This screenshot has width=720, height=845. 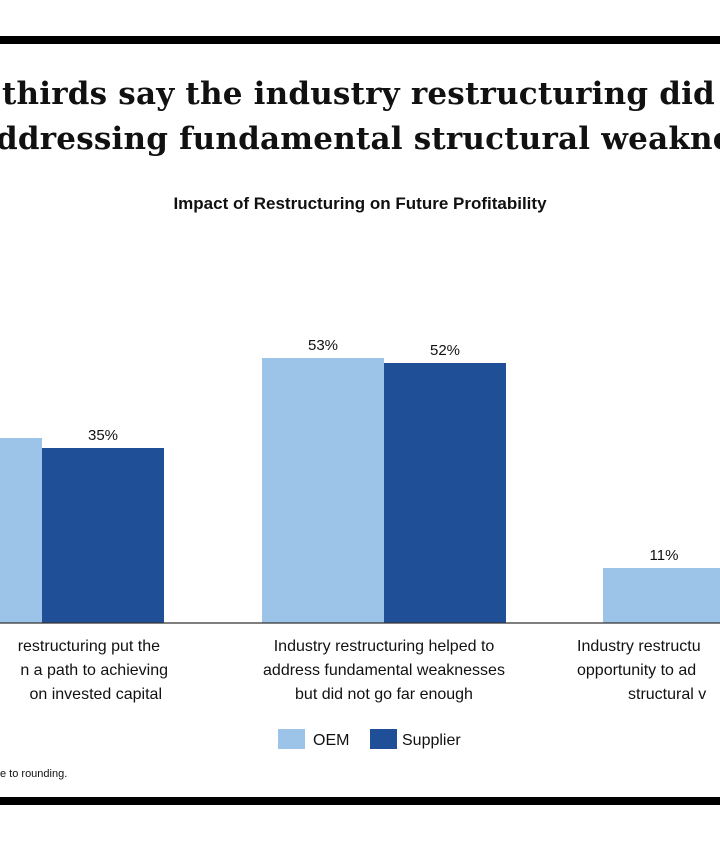 What do you see at coordinates (384, 646) in the screenshot?
I see `category-label: Industry restructuring helped to` at bounding box center [384, 646].